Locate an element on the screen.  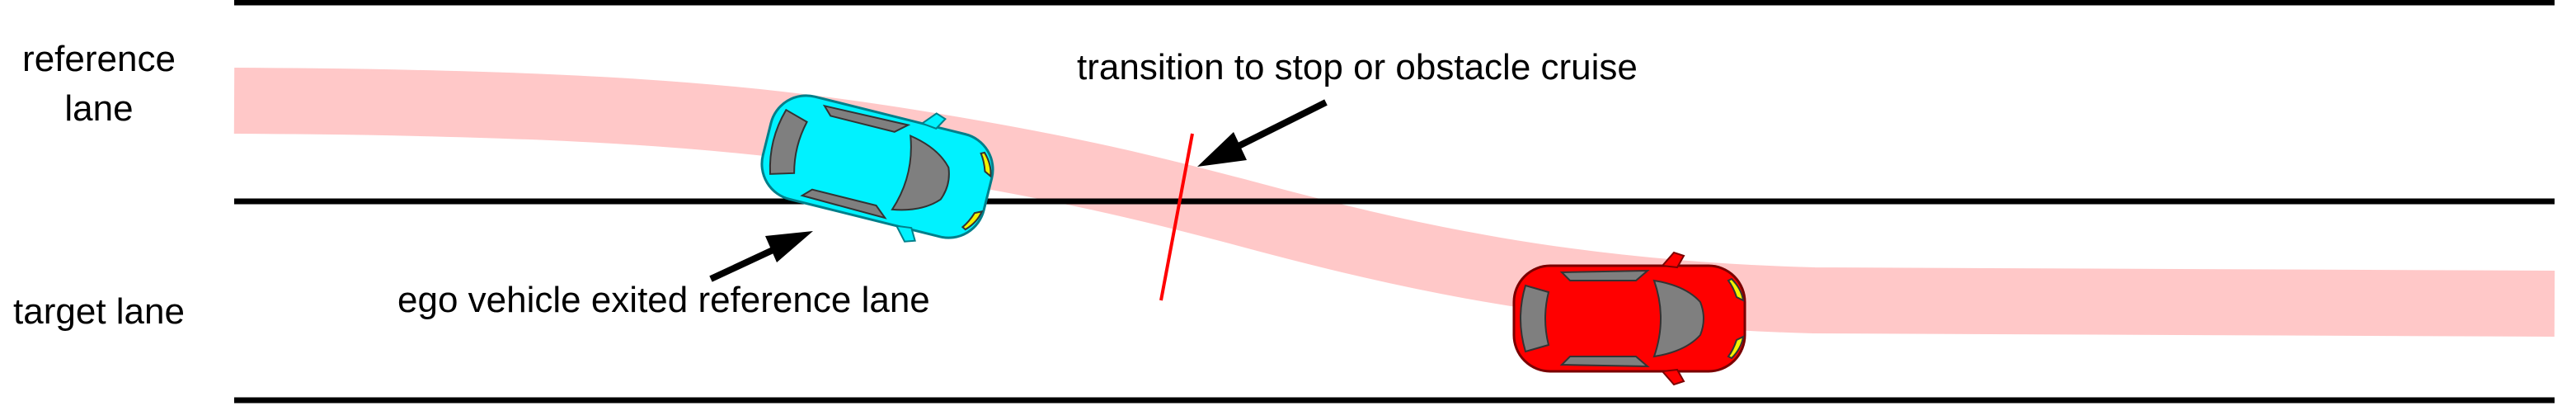
ego-exit-annotation: ego vehicle exited reference lane is located at coordinates (663, 300).